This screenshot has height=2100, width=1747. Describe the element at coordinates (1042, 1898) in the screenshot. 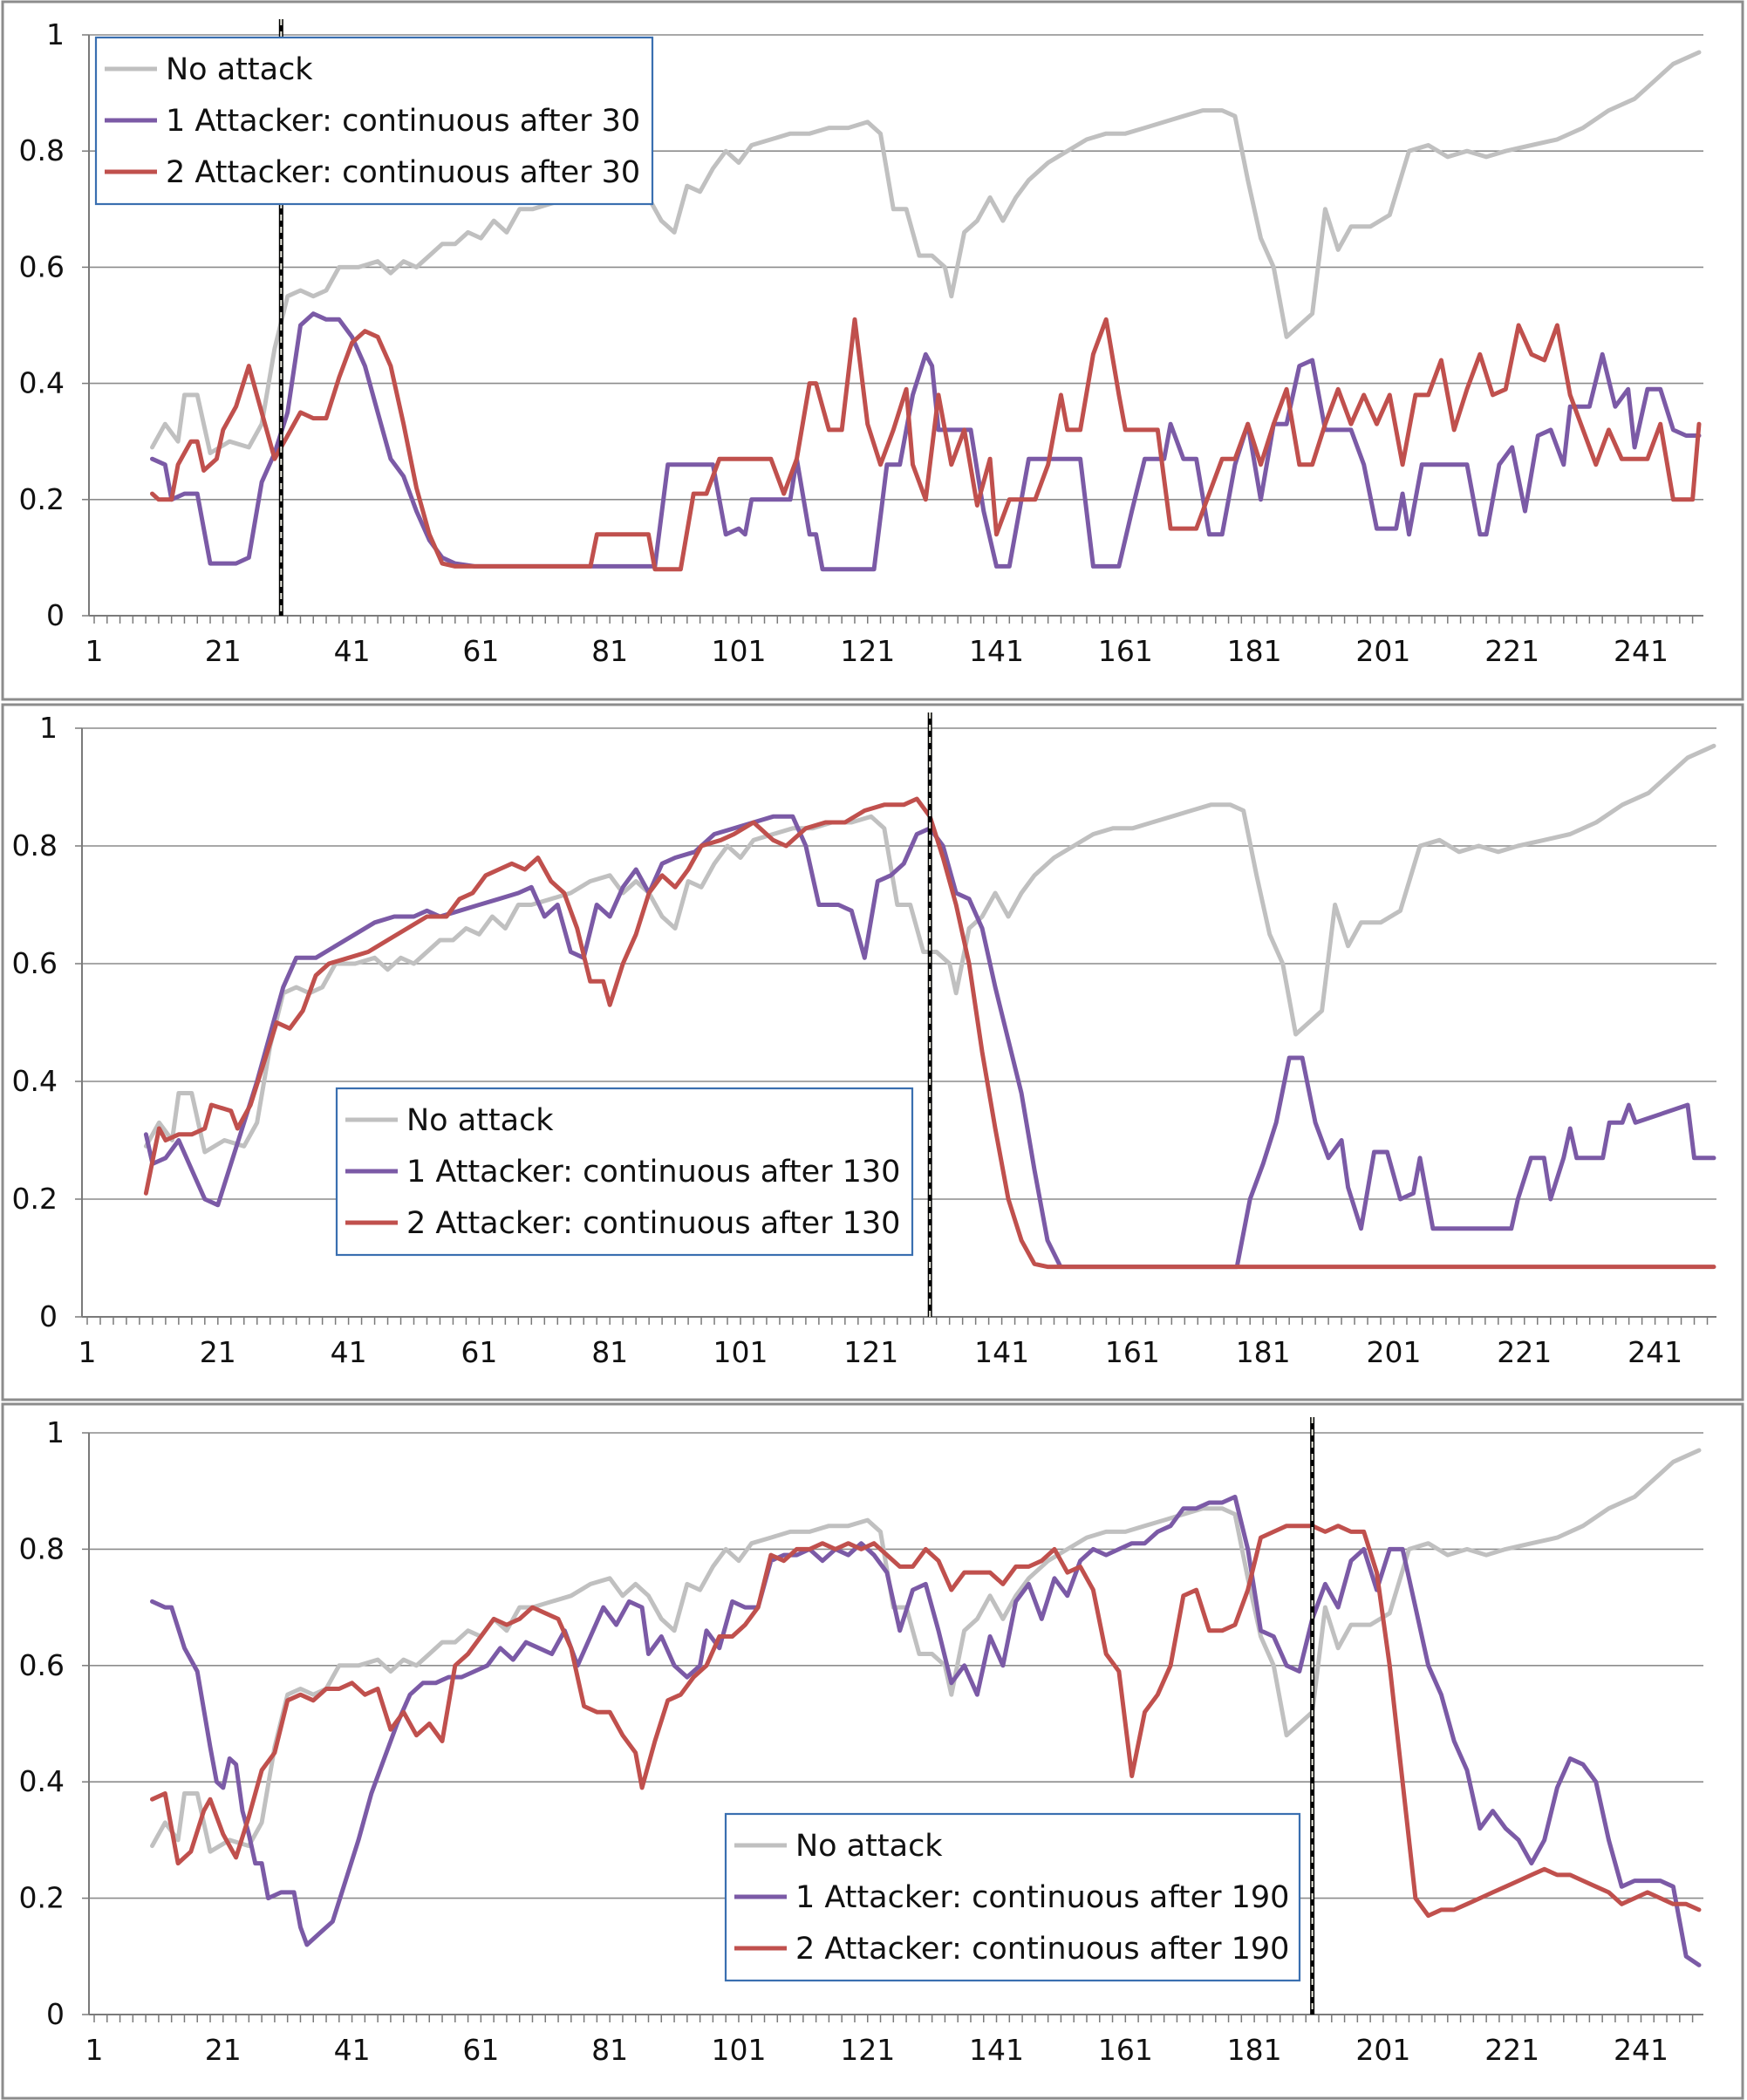

I see `legend-label: 1 Attacker: continuous after 190` at that location.